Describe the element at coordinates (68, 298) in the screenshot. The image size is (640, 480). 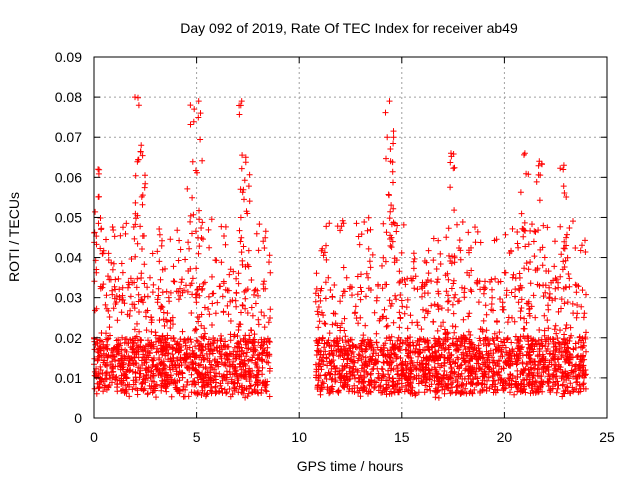
I see `y-tick-label: 0.03` at that location.